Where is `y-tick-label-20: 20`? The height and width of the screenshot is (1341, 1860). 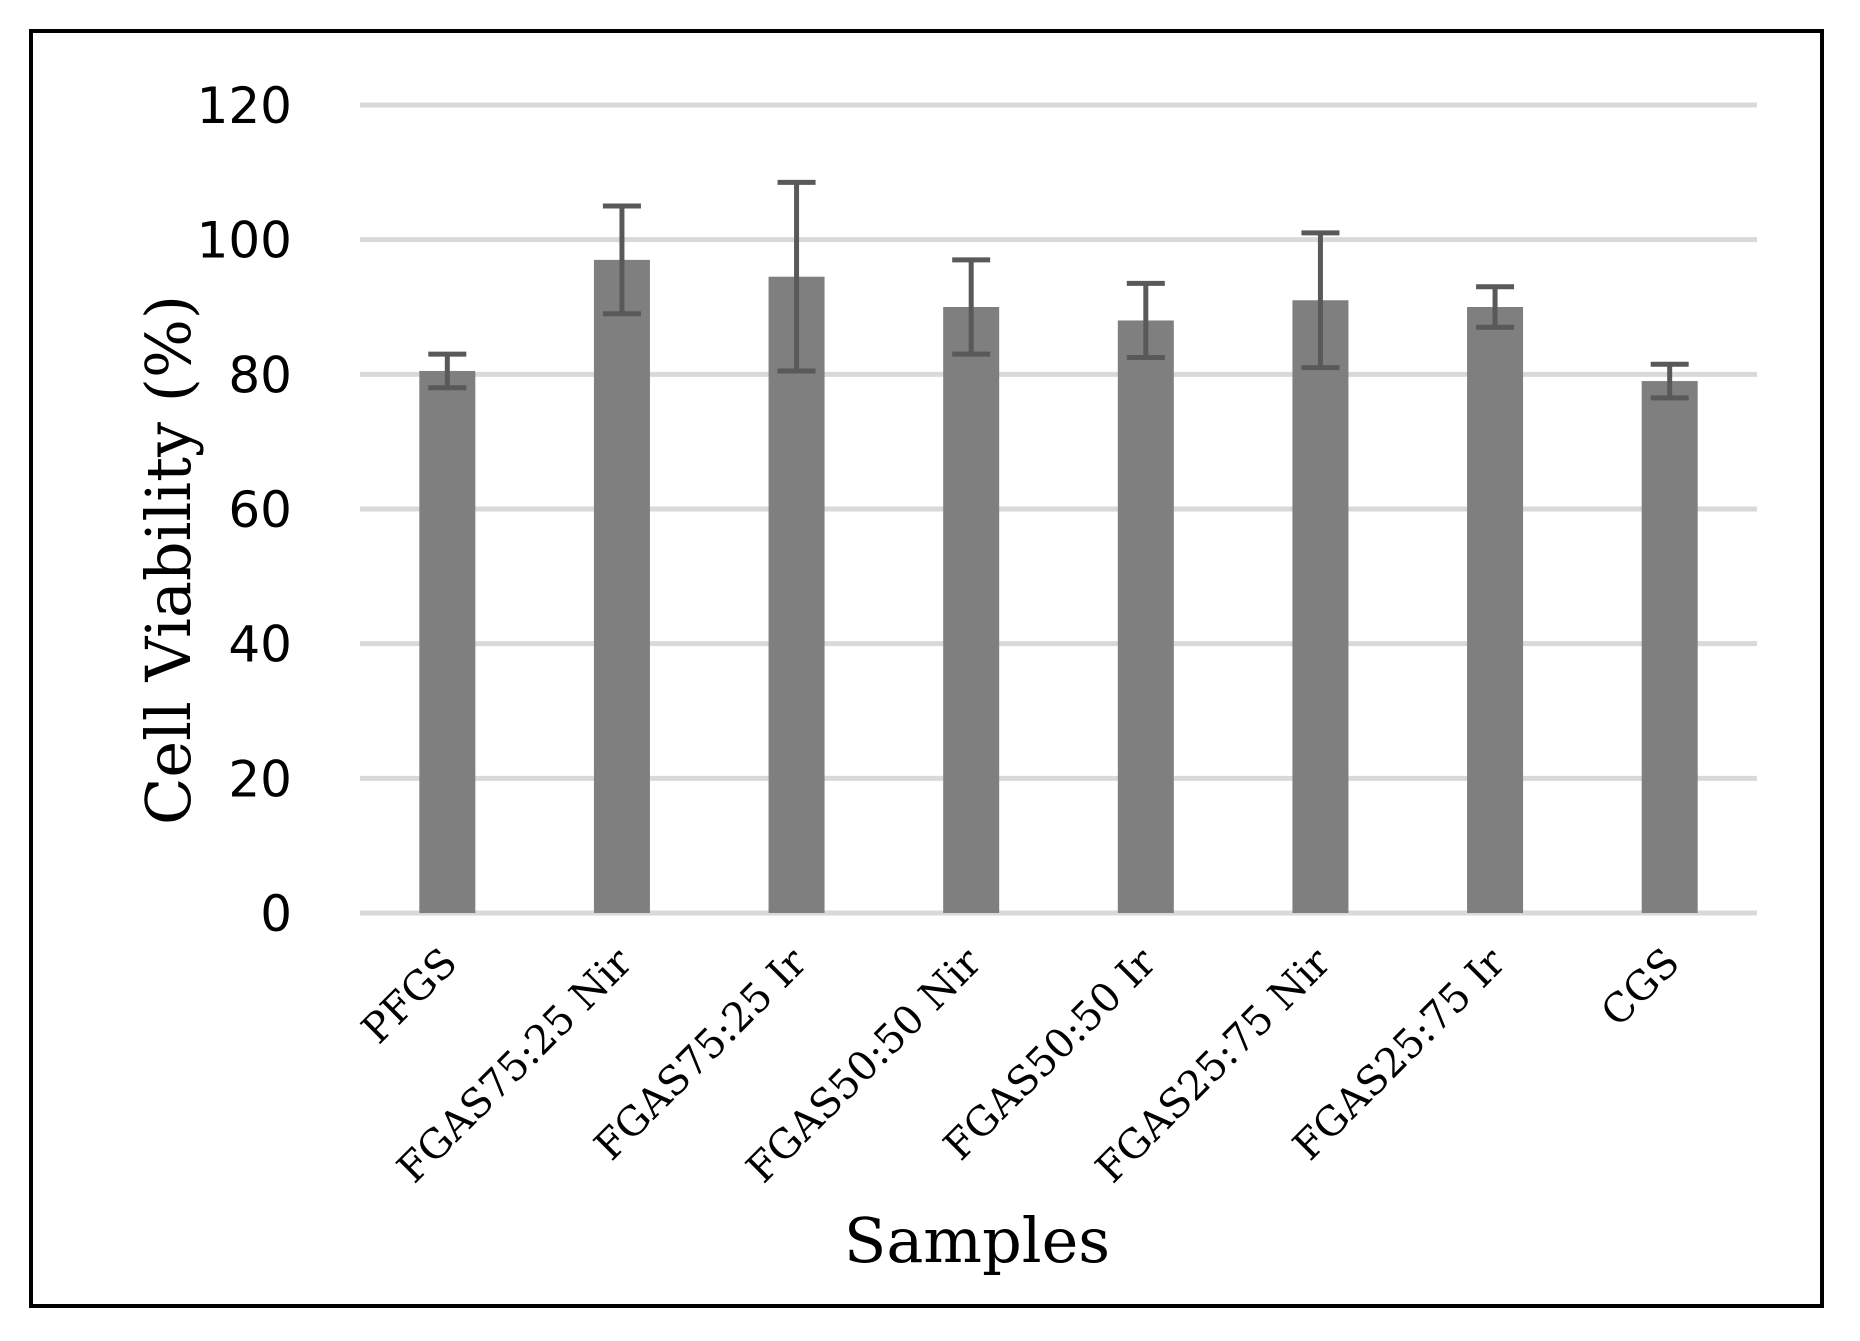 y-tick-label-20: 20 is located at coordinates (260, 779).